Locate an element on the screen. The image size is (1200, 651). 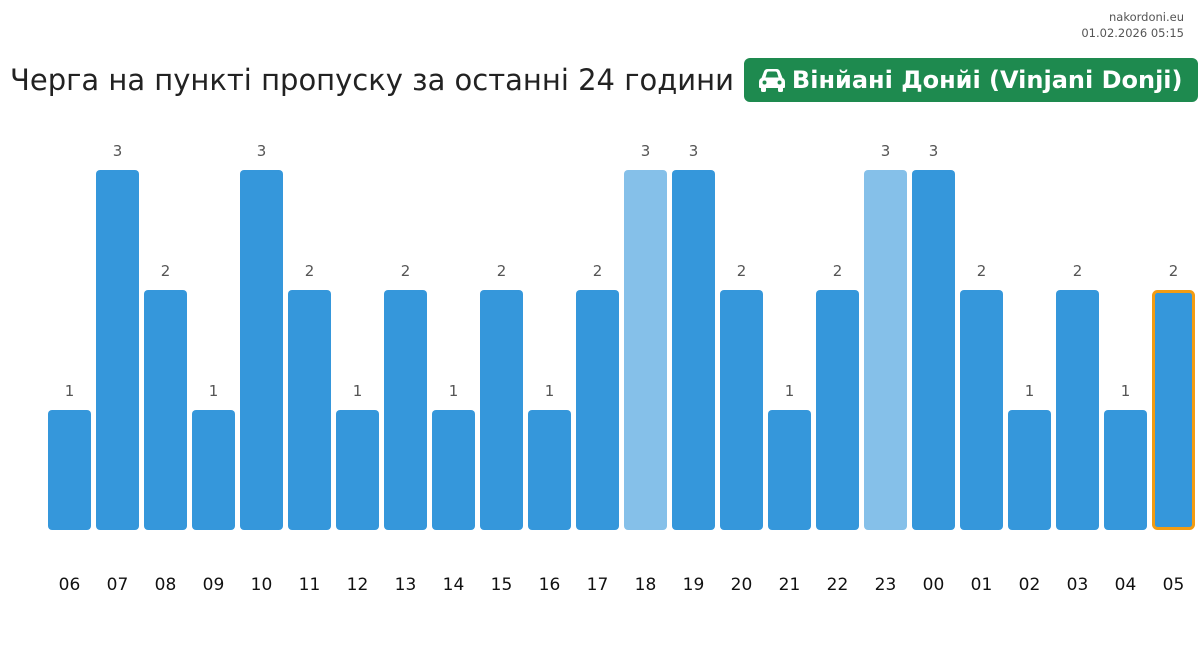
x-tick-label-10: 10 is located at coordinates (262, 585).